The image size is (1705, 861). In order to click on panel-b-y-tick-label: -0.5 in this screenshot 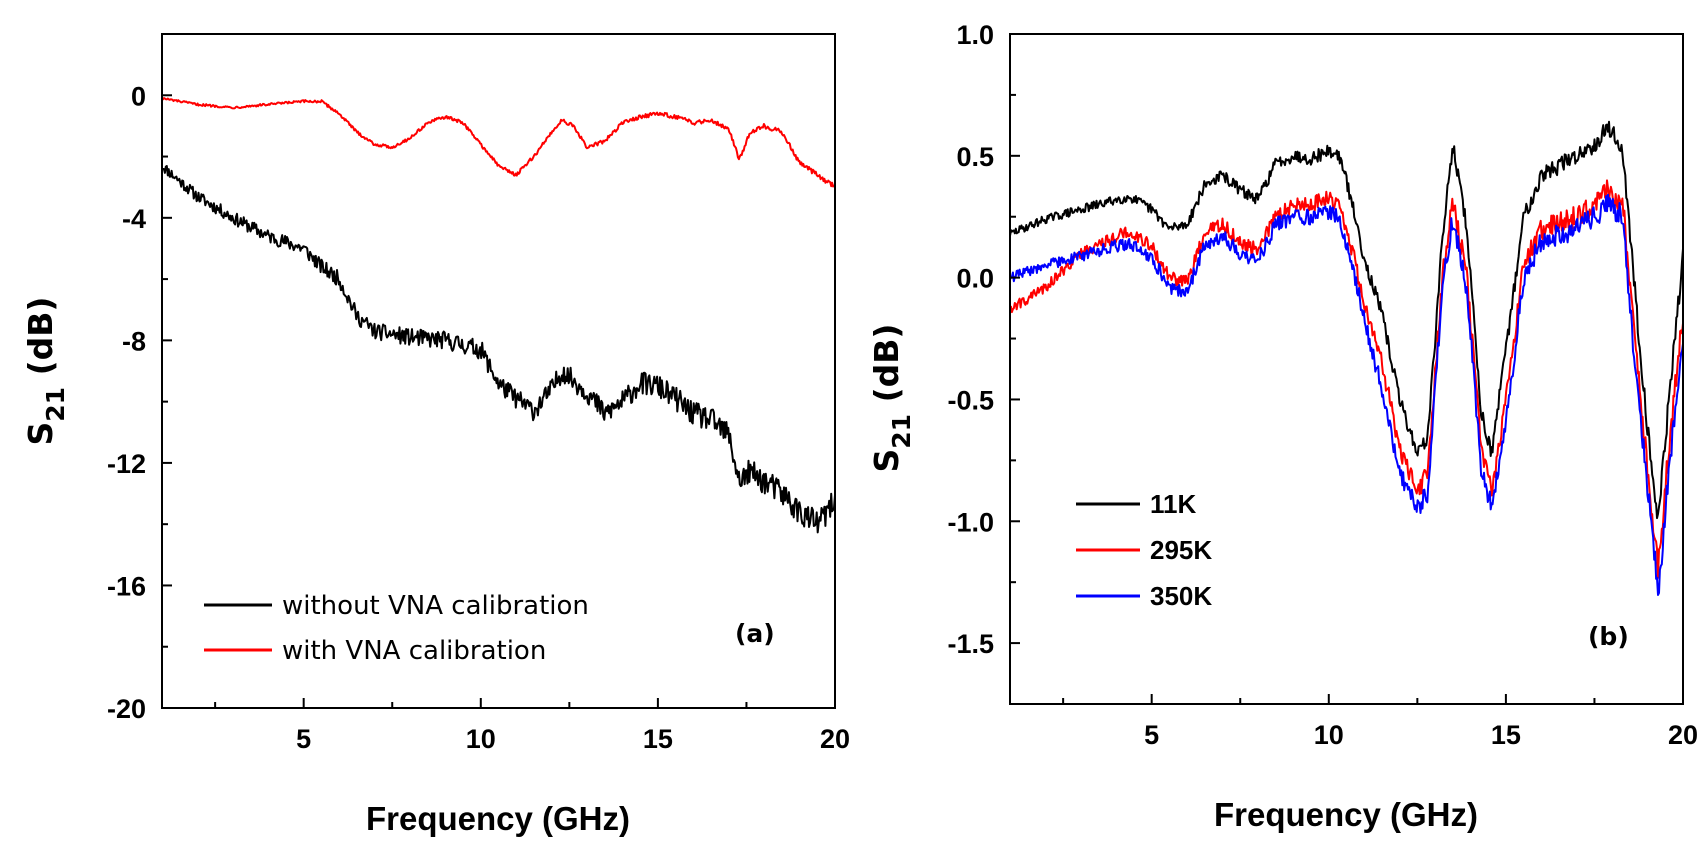, I will do `click(970, 400)`.